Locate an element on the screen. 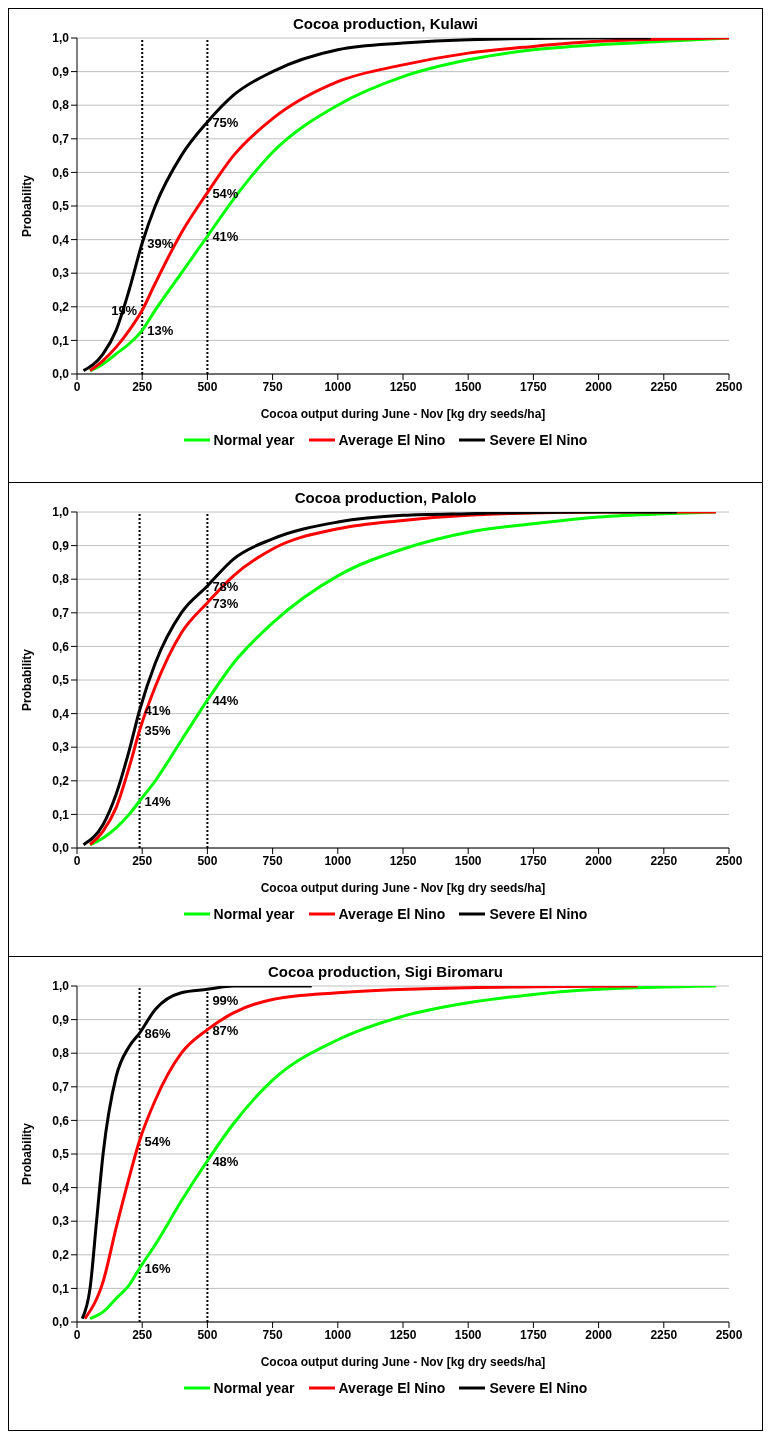 The width and height of the screenshot is (773, 1451). chart-title: Cocoa production, Palolo is located at coordinates (385, 497).